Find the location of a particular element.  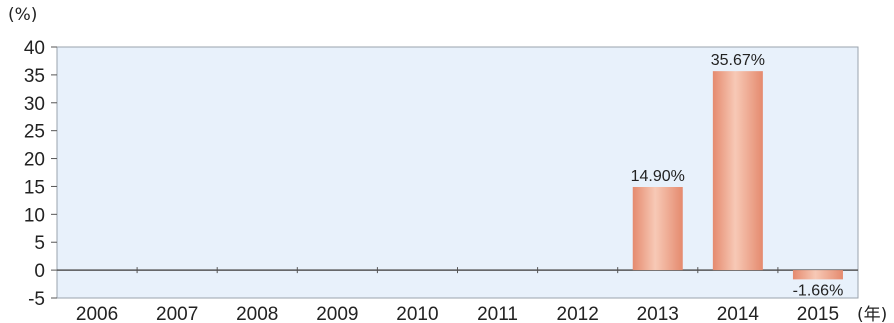

x-tick-label: 2012 is located at coordinates (578, 313).